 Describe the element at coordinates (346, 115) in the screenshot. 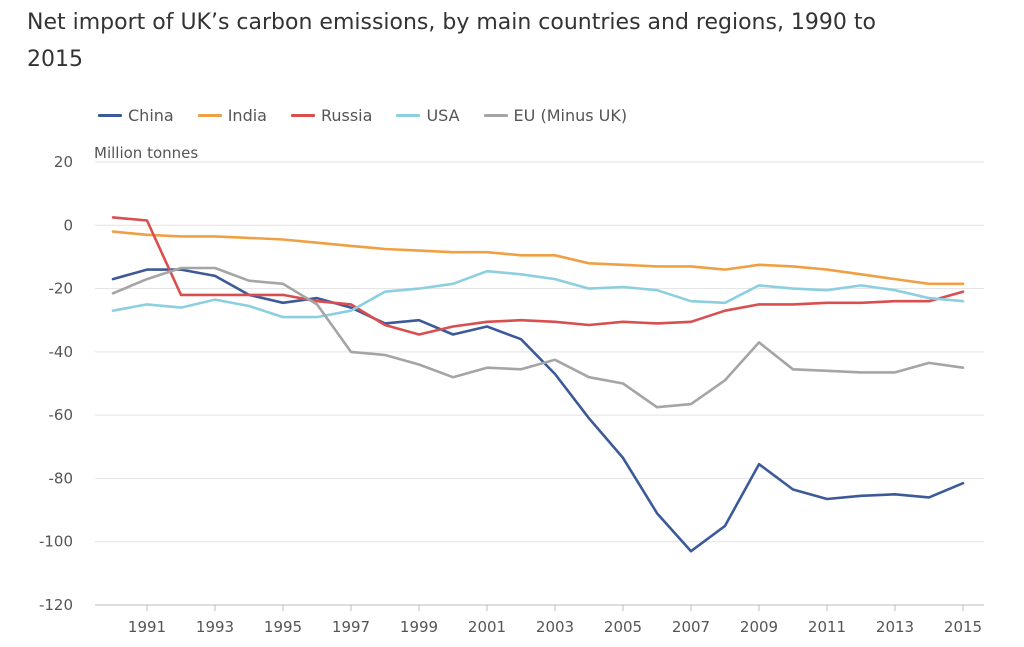

I see `legend-label: Russia` at that location.